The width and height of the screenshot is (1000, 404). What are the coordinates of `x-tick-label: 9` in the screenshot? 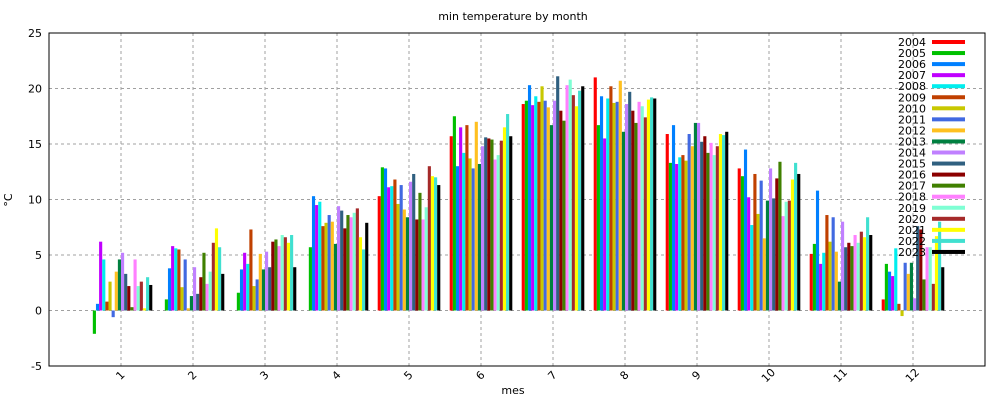 It's located at (696, 375).